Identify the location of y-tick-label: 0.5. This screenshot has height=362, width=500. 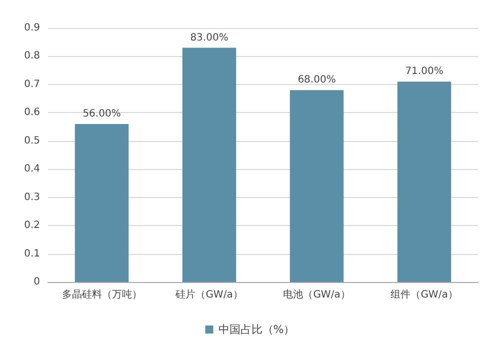
(32, 140).